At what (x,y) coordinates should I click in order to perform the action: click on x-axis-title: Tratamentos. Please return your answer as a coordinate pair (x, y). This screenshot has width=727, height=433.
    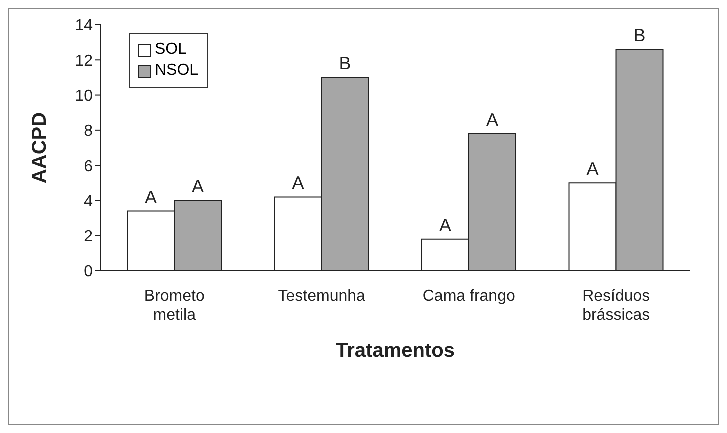
    Looking at the image, I should click on (395, 351).